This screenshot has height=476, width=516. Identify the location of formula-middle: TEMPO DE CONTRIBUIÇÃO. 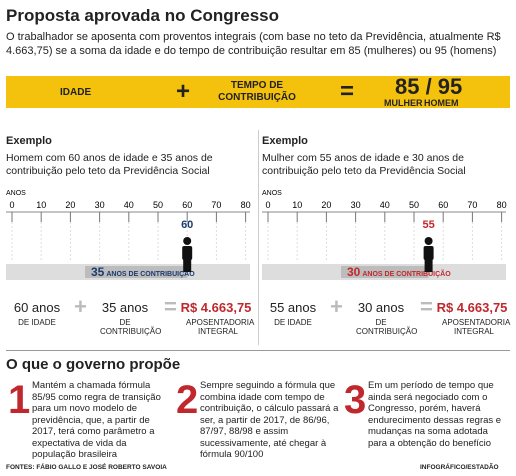
(257, 91).